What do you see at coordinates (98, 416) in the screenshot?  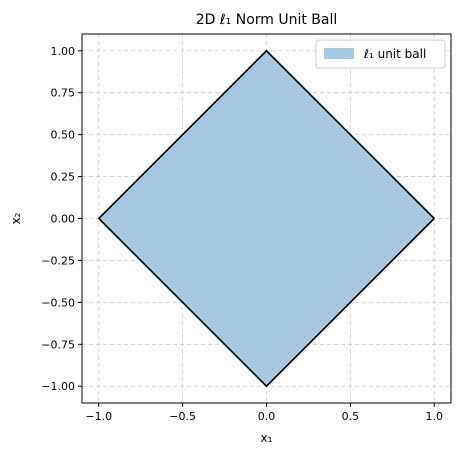 I see `x-tick-label: −1.0` at bounding box center [98, 416].